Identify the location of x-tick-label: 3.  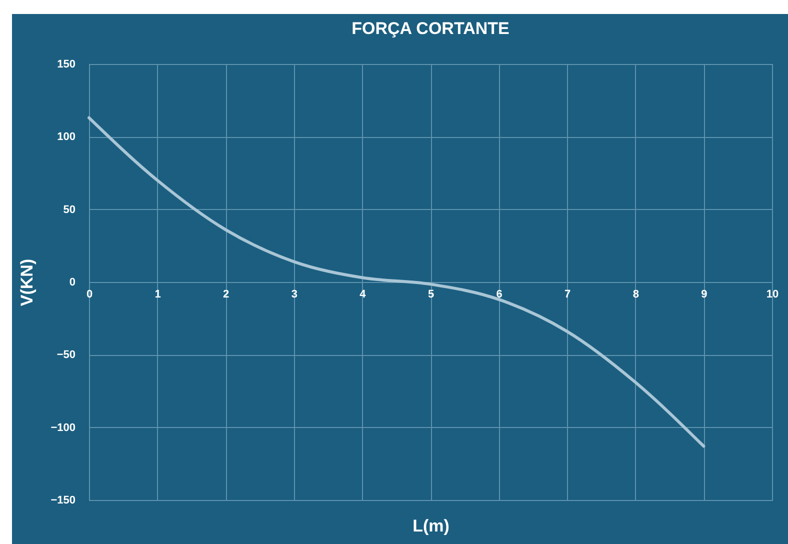
(294, 294).